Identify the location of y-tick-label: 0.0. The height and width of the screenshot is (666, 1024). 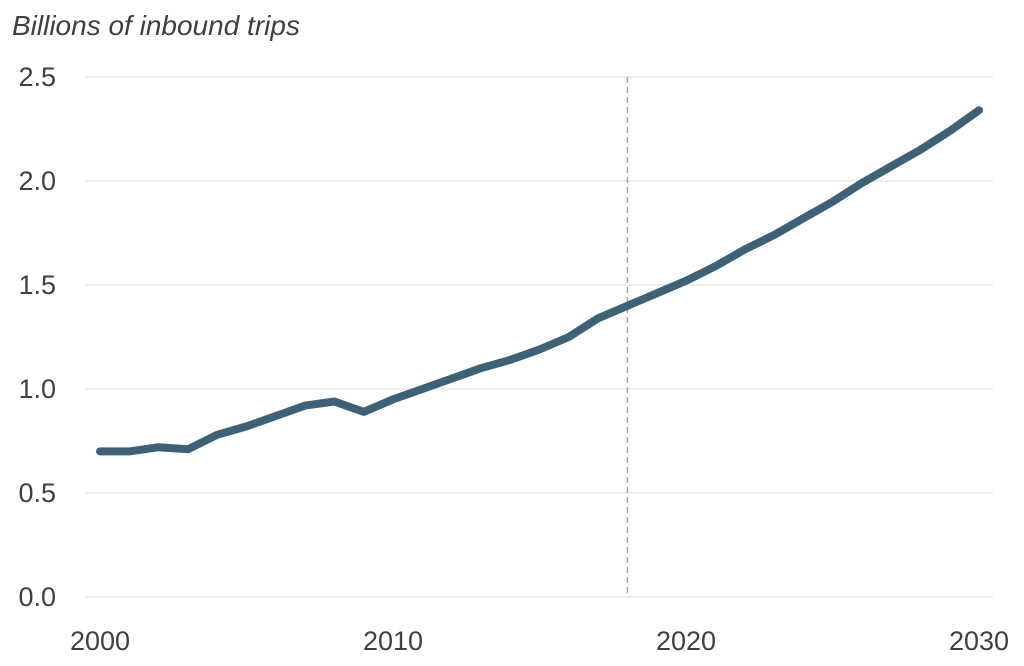
(37, 597).